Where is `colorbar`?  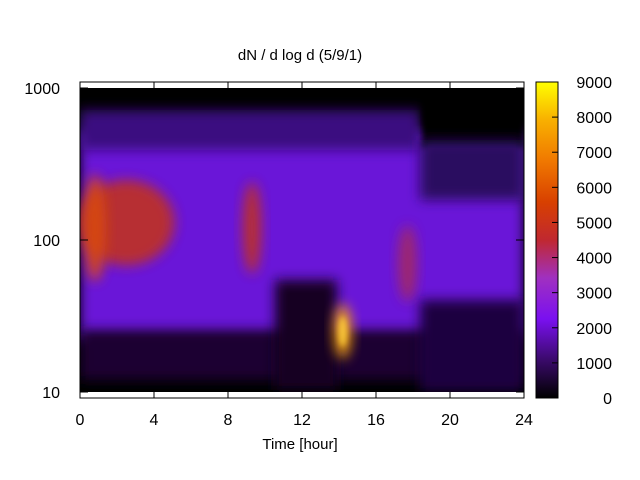 colorbar is located at coordinates (547, 240).